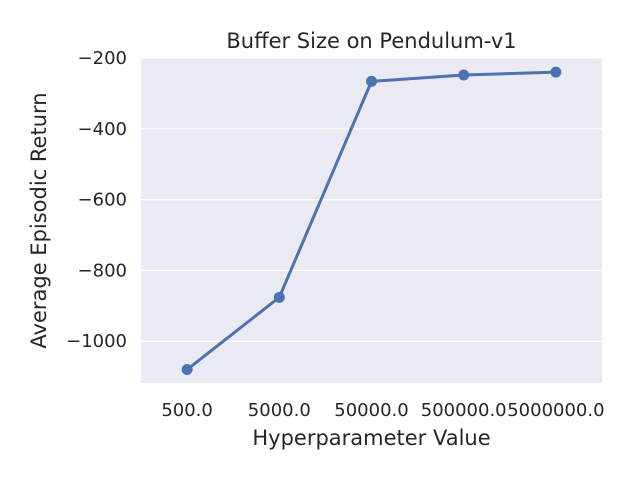  I want to click on x-tick-label: 50000.0, so click(371, 410).